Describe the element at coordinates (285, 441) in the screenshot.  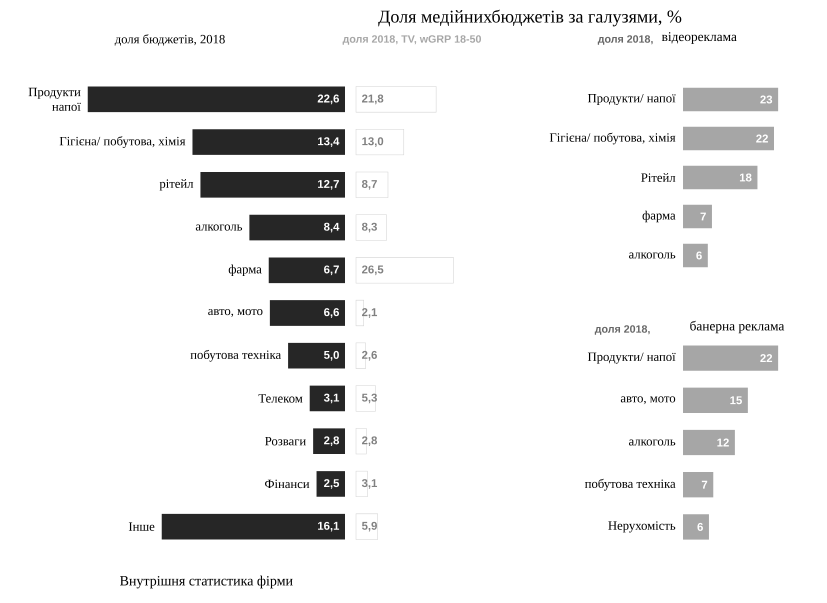
I see `y-tick-label: Розваги` at that location.